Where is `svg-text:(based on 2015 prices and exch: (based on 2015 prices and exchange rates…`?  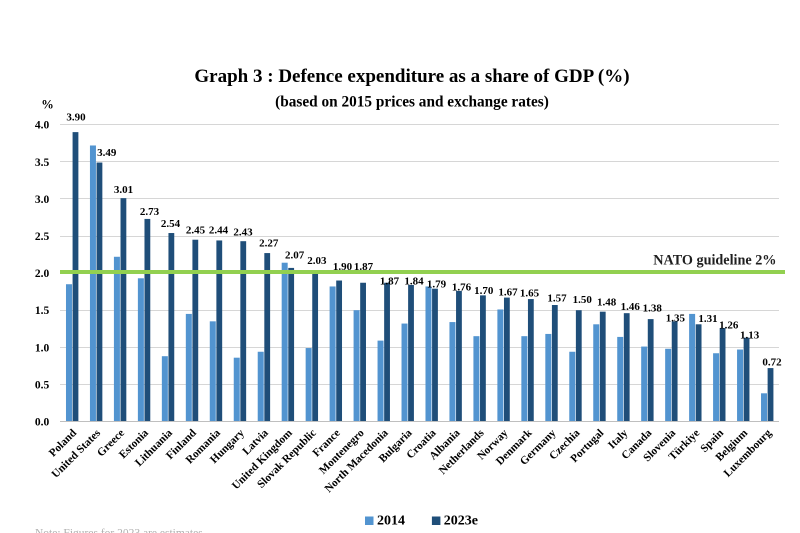 svg-text:(based on 2015 prices and exch: (based on 2015 prices and exchange rates… is located at coordinates (412, 102).